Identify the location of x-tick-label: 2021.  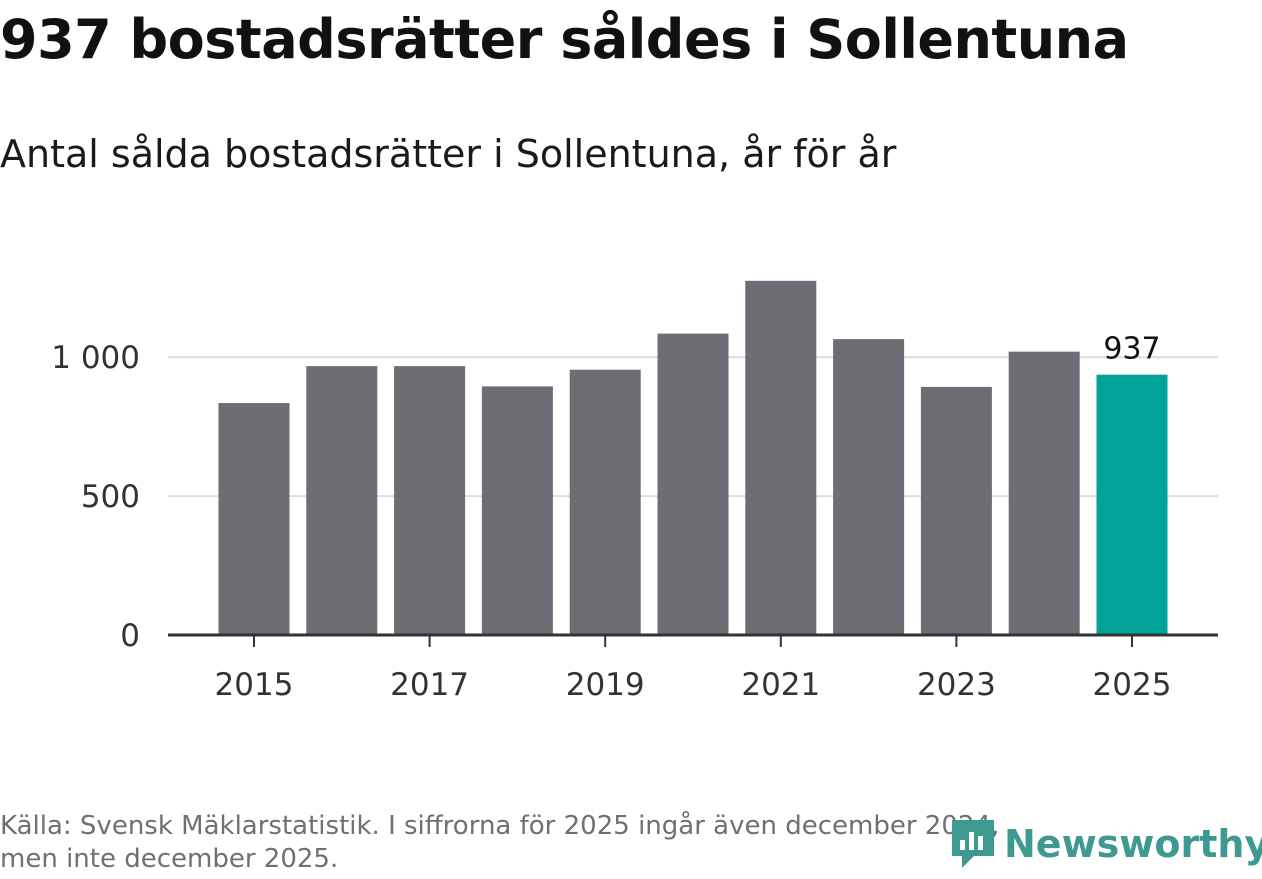
(780, 685).